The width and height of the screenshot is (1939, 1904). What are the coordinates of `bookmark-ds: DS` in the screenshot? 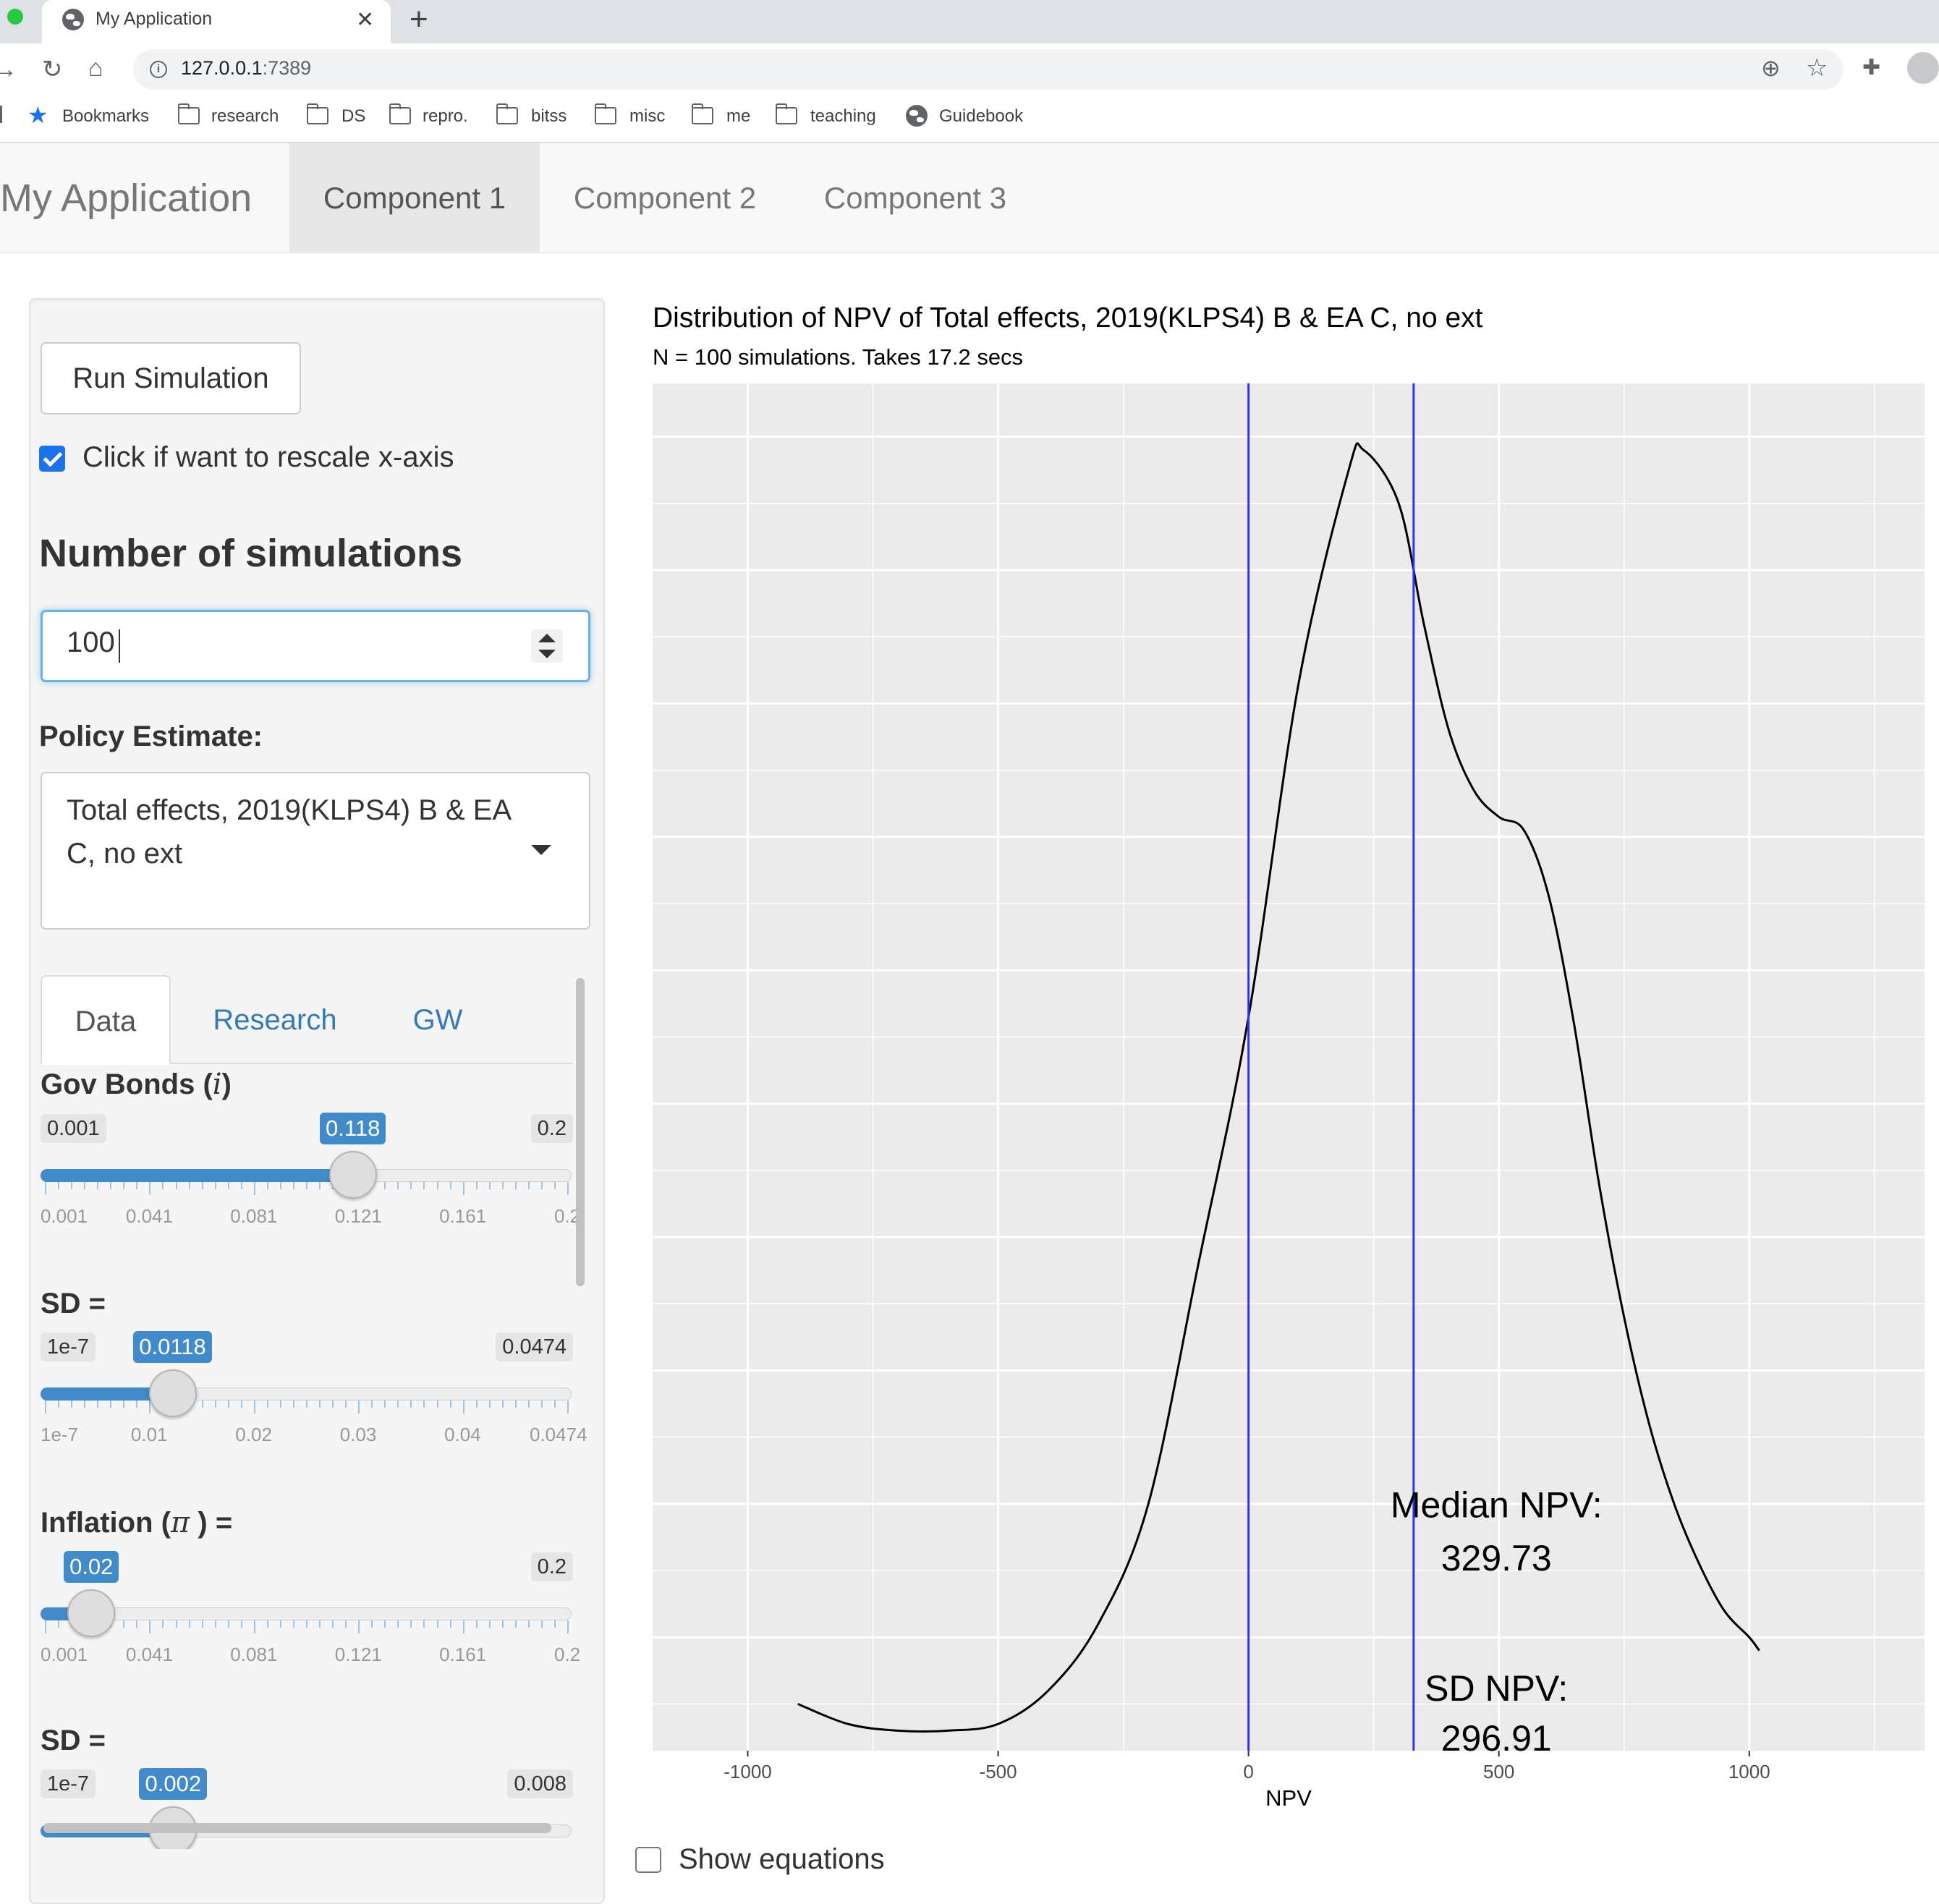 It's located at (353, 116).